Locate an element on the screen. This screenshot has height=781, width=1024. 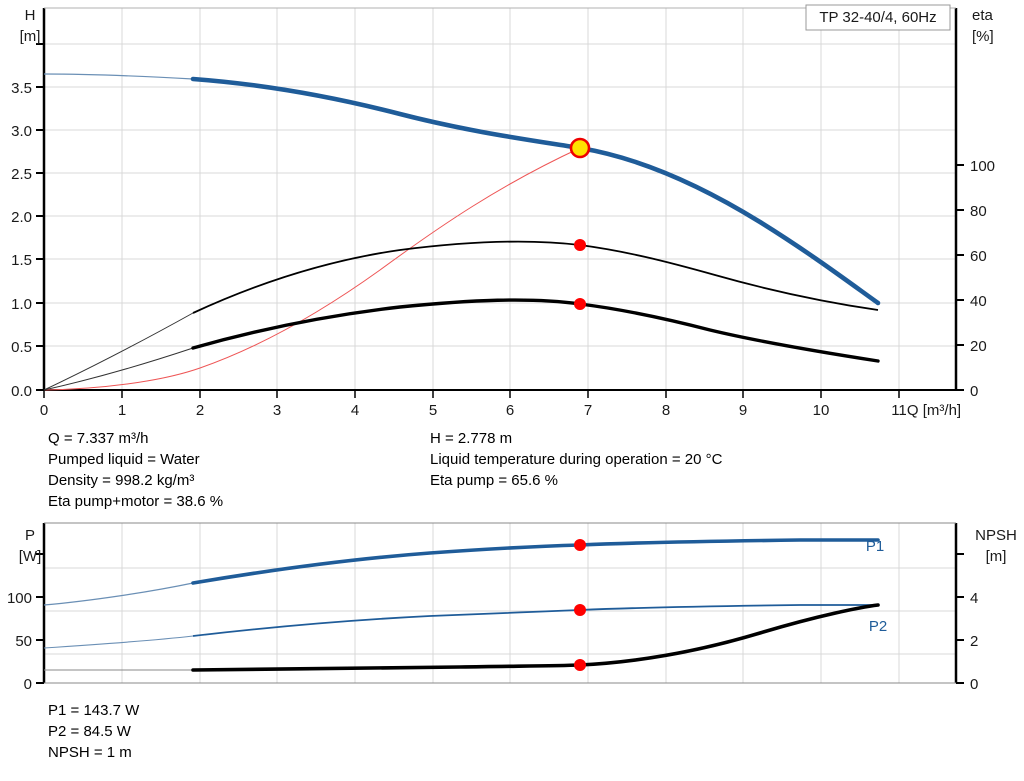
info-bottom-column: P1 = 143.7 W P2 = 84.5 W NPSH = 1 m is located at coordinates (93, 731).